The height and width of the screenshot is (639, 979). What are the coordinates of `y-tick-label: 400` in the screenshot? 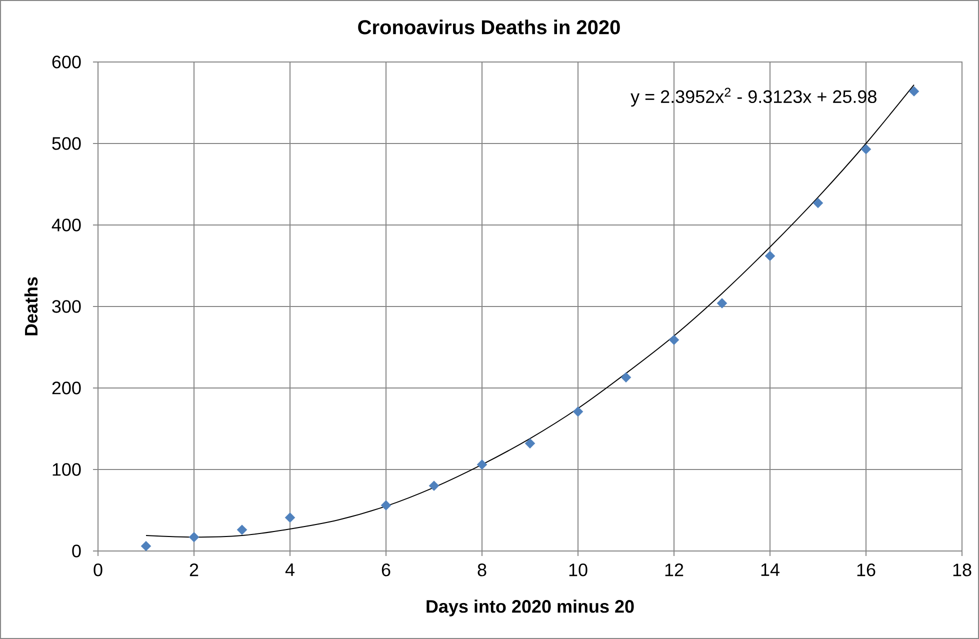 It's located at (66, 225).